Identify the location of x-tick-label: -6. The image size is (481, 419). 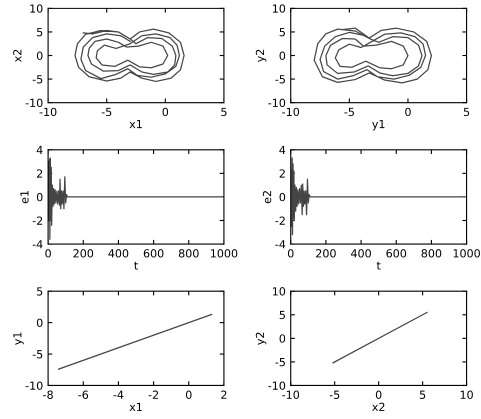
(83, 394).